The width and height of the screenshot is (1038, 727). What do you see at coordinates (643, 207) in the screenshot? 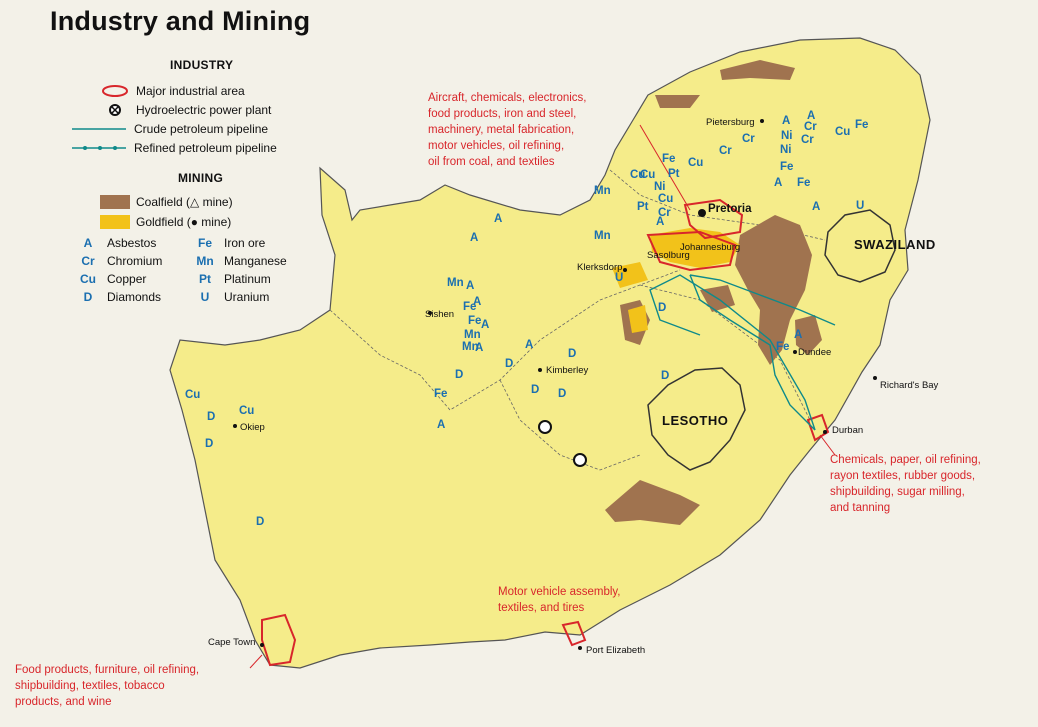
I see `mineral-marker: Pt` at bounding box center [643, 207].